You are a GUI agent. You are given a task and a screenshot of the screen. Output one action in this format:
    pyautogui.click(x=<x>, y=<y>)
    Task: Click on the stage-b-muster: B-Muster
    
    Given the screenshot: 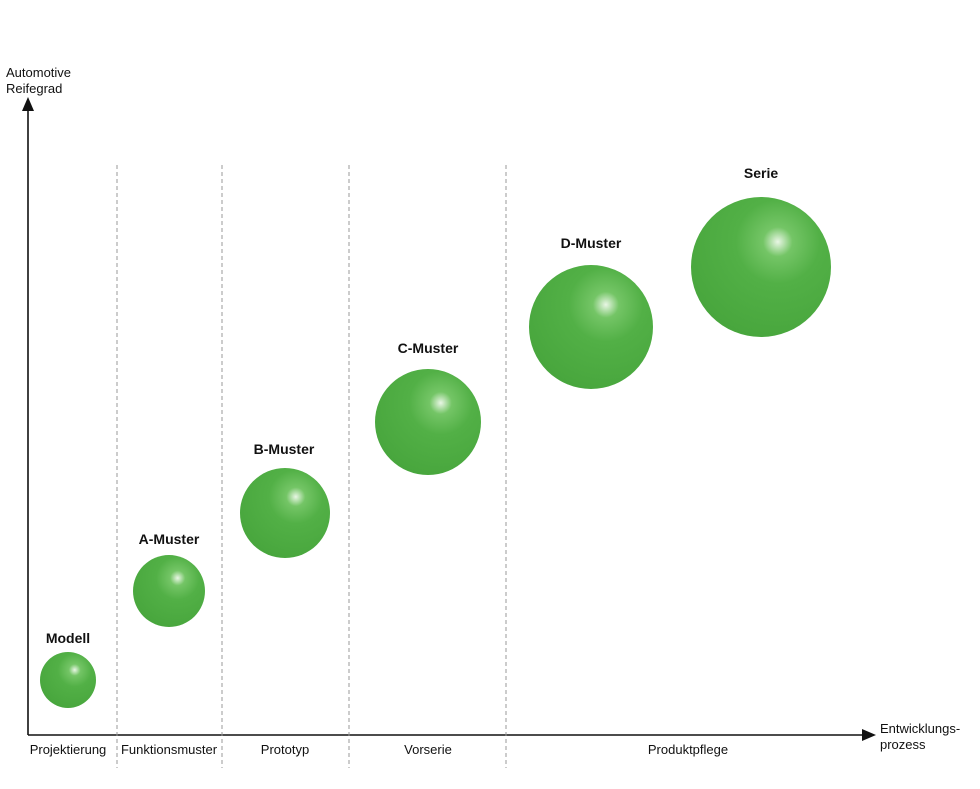 What is the action you would take?
    pyautogui.click(x=285, y=499)
    